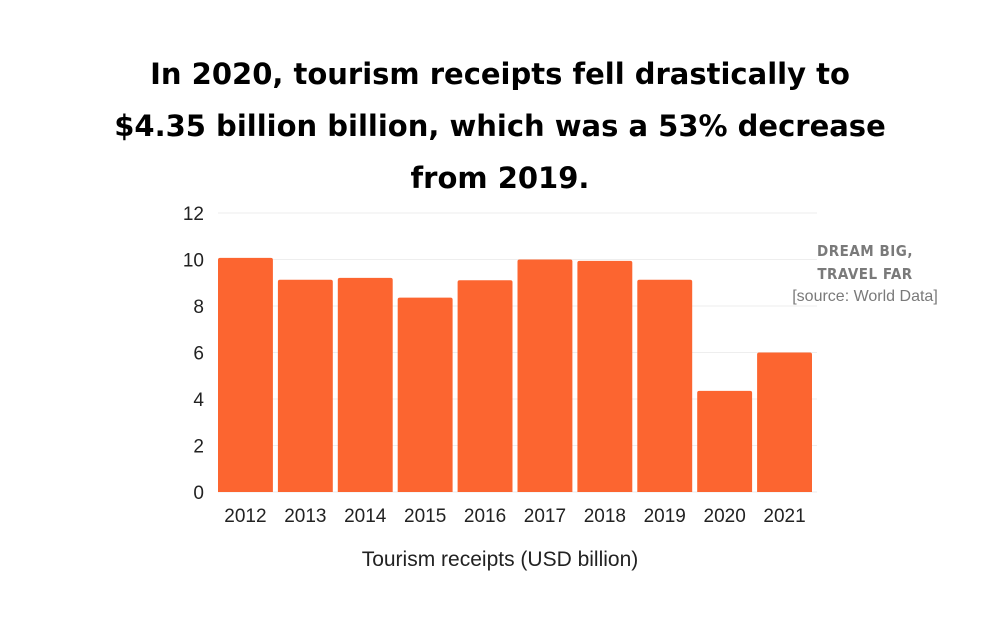 Image resolution: width=1000 pixels, height=625 pixels. I want to click on y-tick-label: 2, so click(198, 447).